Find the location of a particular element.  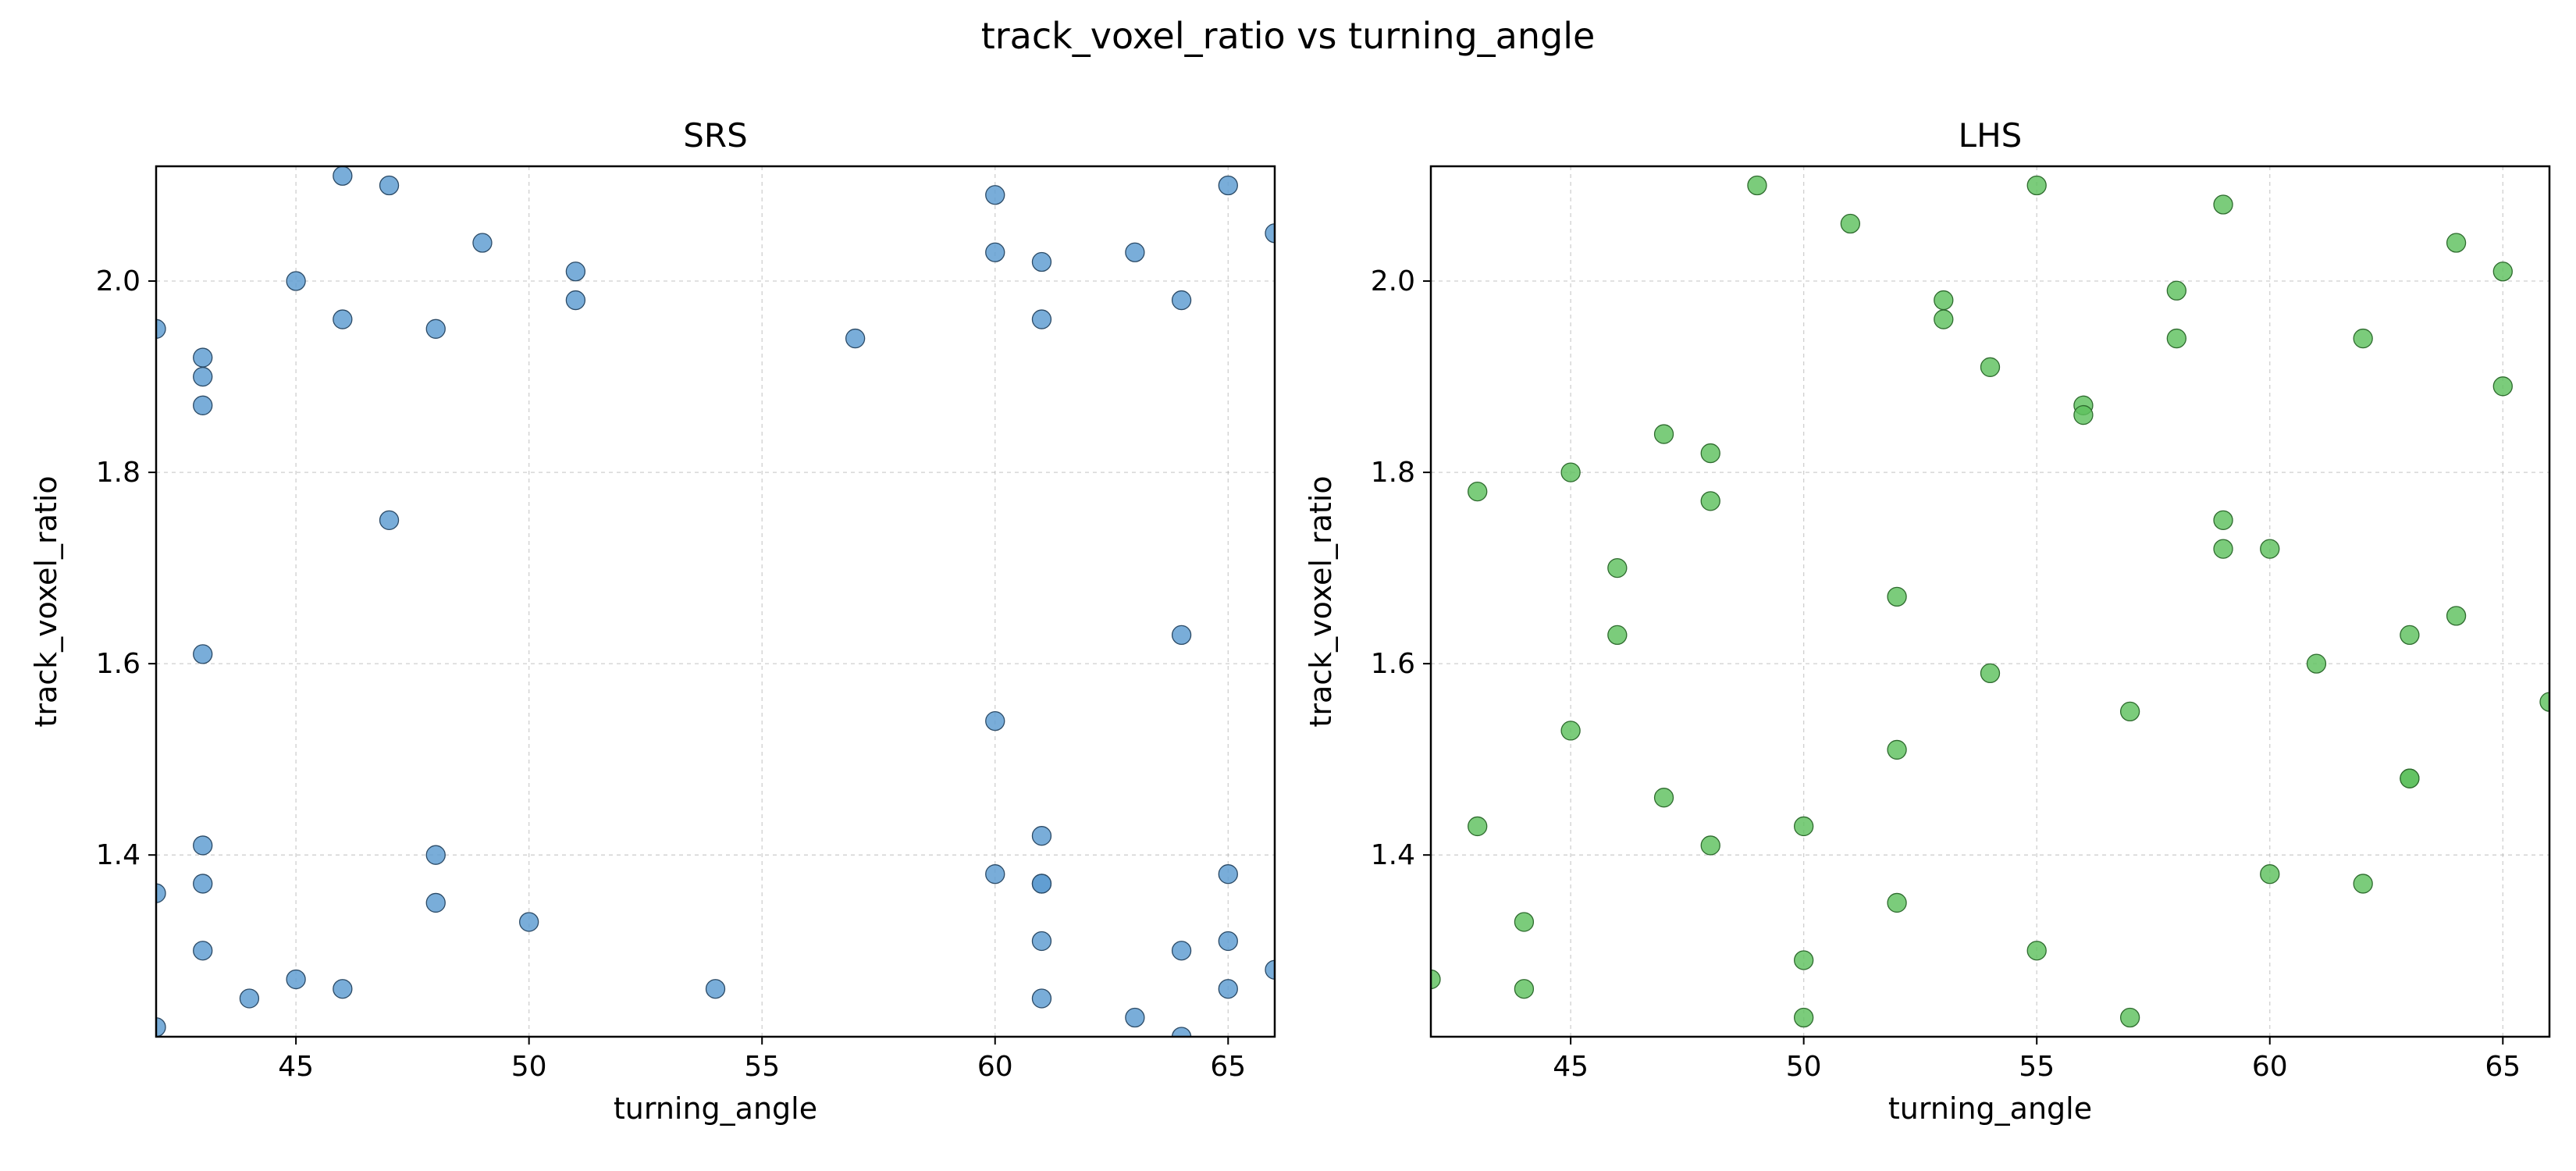

panel-title: LHS is located at coordinates (1991, 135).